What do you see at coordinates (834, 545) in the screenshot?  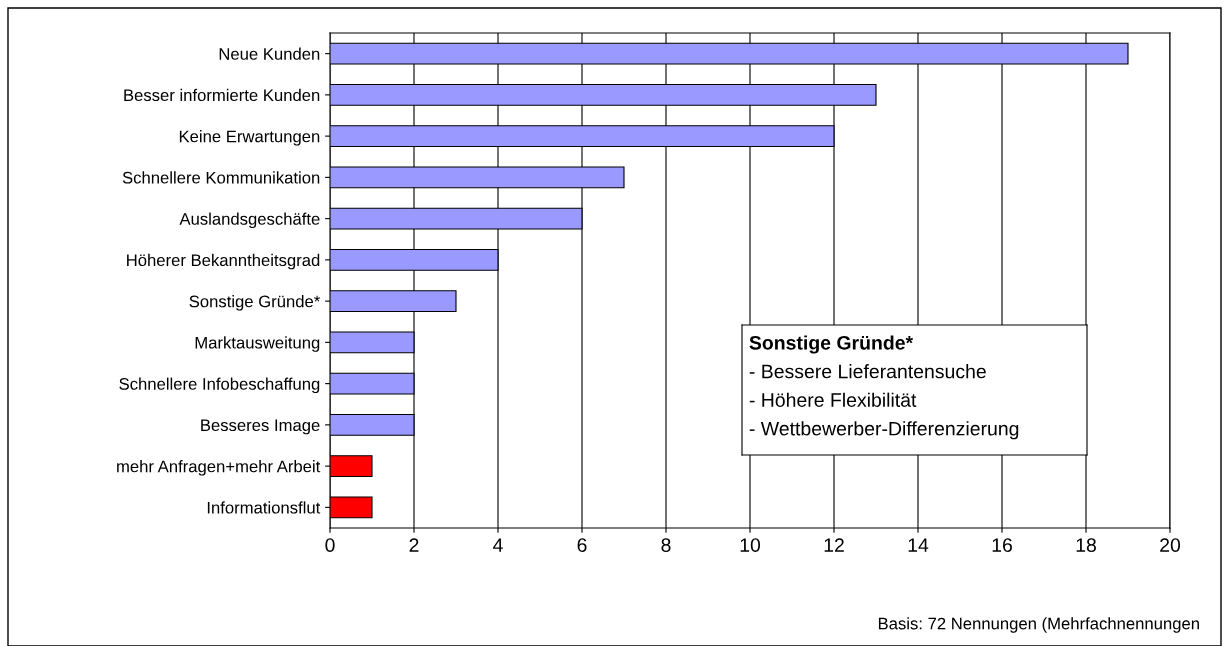 I see `x-tick-label: 12` at bounding box center [834, 545].